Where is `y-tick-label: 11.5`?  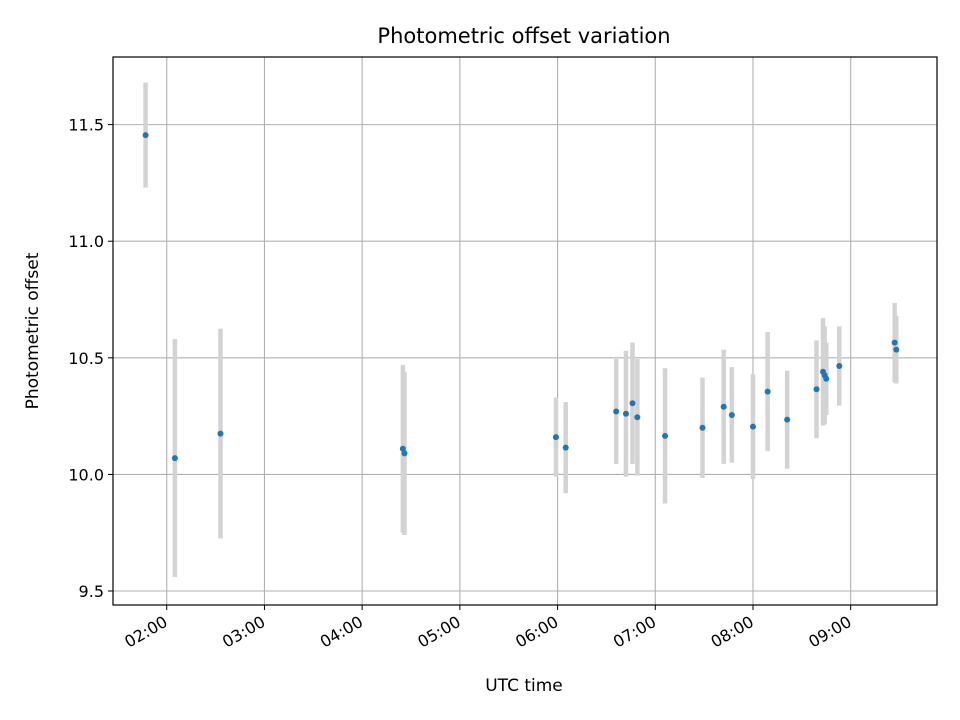
y-tick-label: 11.5 is located at coordinates (86, 125).